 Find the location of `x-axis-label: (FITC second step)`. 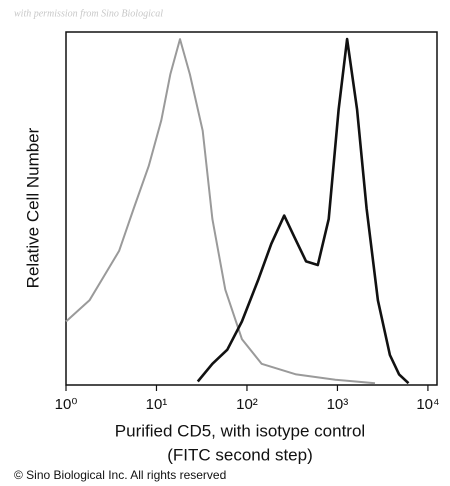

x-axis-label: (FITC second step) is located at coordinates (240, 454).